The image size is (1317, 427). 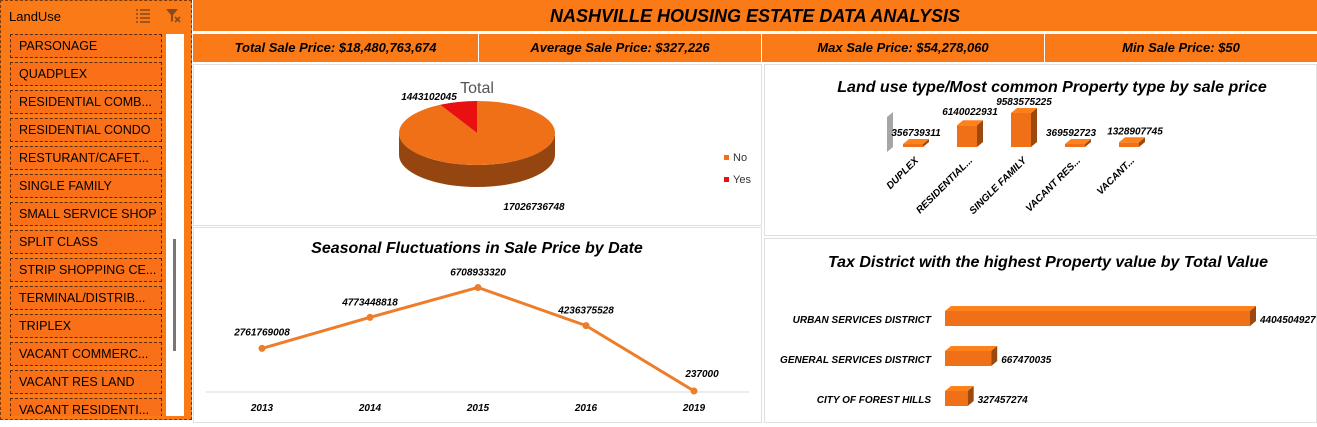 I want to click on tax-category-label: CITY OF FOREST HILLS, so click(x=874, y=400).